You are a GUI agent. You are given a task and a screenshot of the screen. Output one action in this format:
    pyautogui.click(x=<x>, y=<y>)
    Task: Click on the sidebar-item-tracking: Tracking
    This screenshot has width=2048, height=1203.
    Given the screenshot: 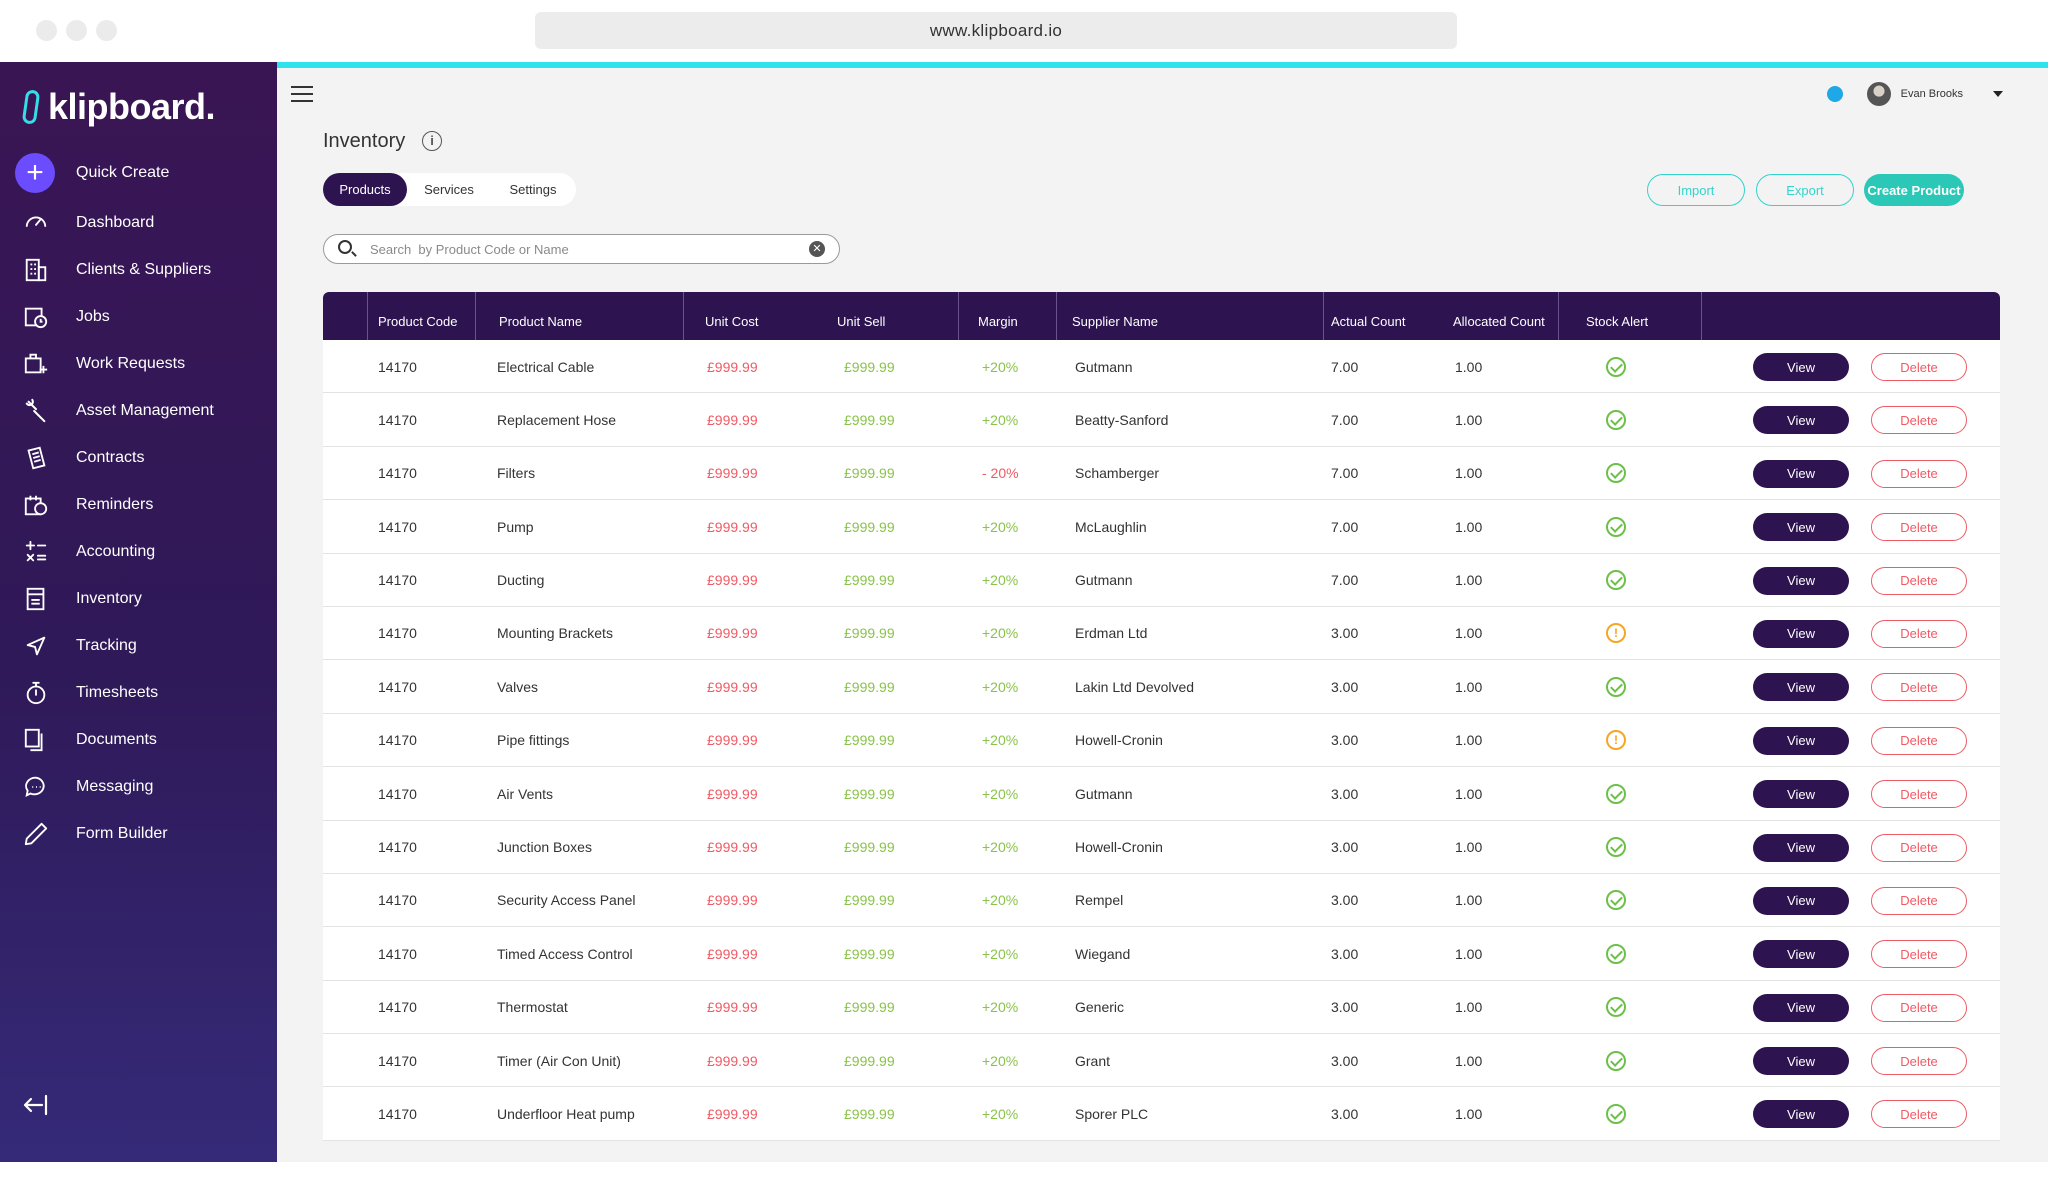 What is the action you would take?
    pyautogui.click(x=138, y=645)
    